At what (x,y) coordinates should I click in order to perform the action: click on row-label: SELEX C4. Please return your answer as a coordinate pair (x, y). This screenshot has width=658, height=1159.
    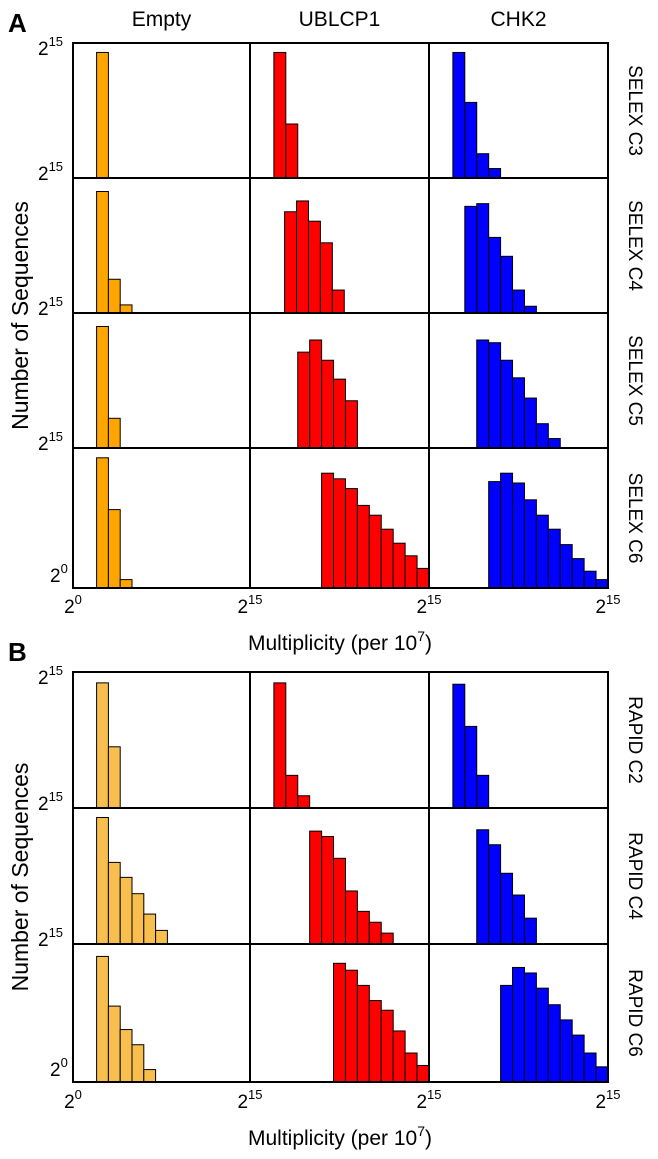
    Looking at the image, I should click on (634, 245).